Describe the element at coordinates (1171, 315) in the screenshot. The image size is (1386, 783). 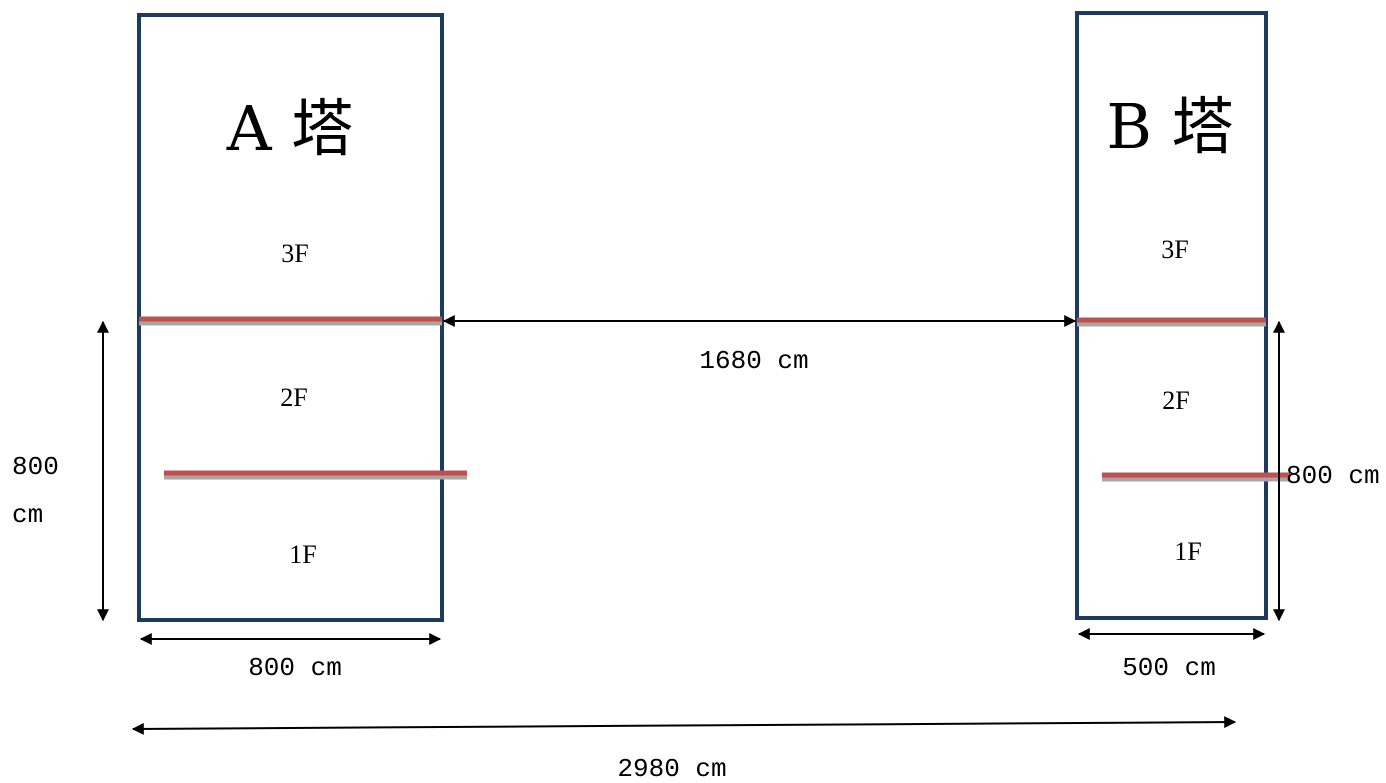
I see `tower-b-outline` at that location.